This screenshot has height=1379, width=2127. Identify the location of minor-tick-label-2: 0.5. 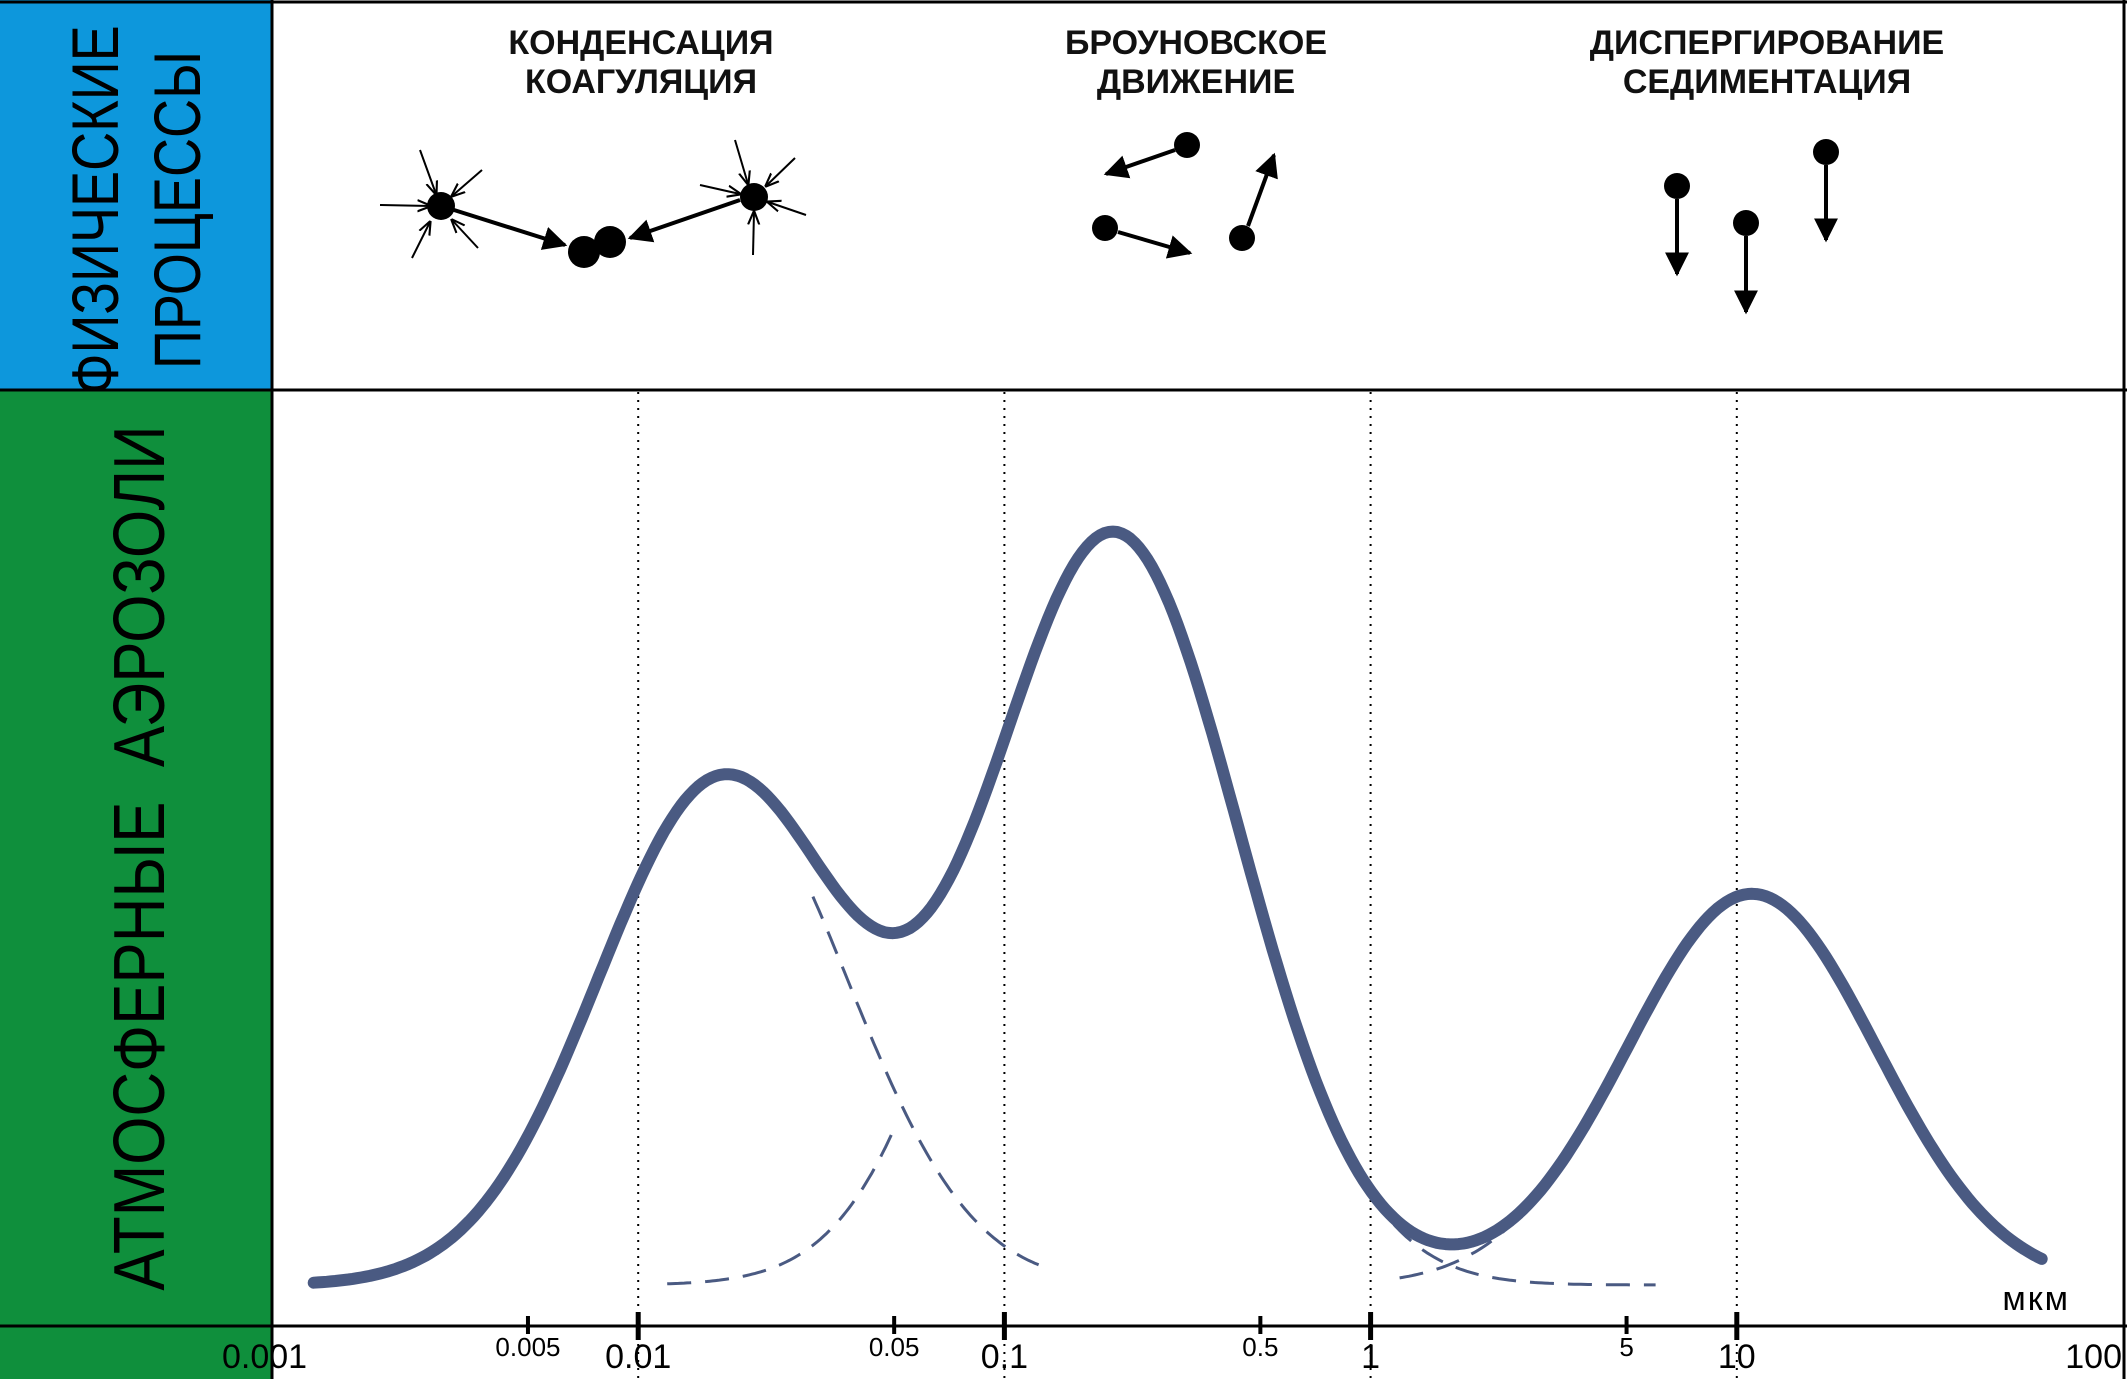
(1260, 1347).